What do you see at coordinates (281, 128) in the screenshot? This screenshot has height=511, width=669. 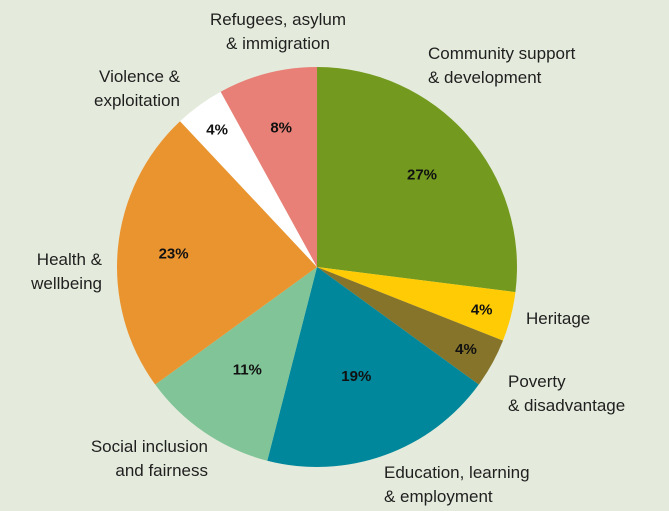 I see `slice-percent-label: 8%` at bounding box center [281, 128].